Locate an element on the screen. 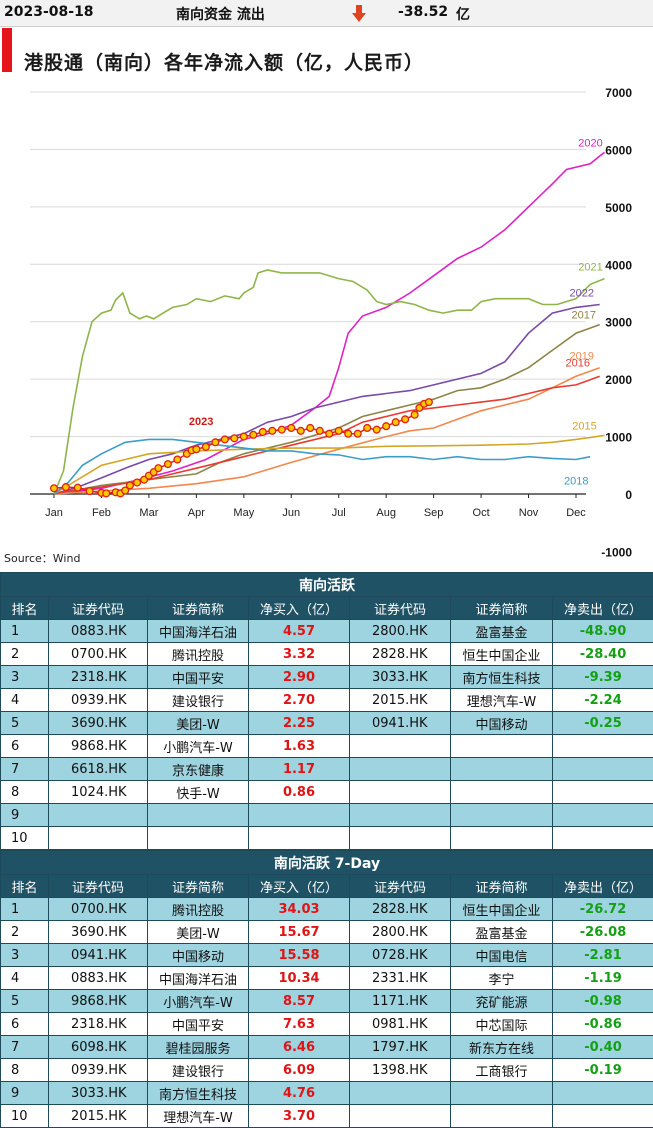 This screenshot has height=1128, width=653. table-cell: 1.63 is located at coordinates (299, 746).